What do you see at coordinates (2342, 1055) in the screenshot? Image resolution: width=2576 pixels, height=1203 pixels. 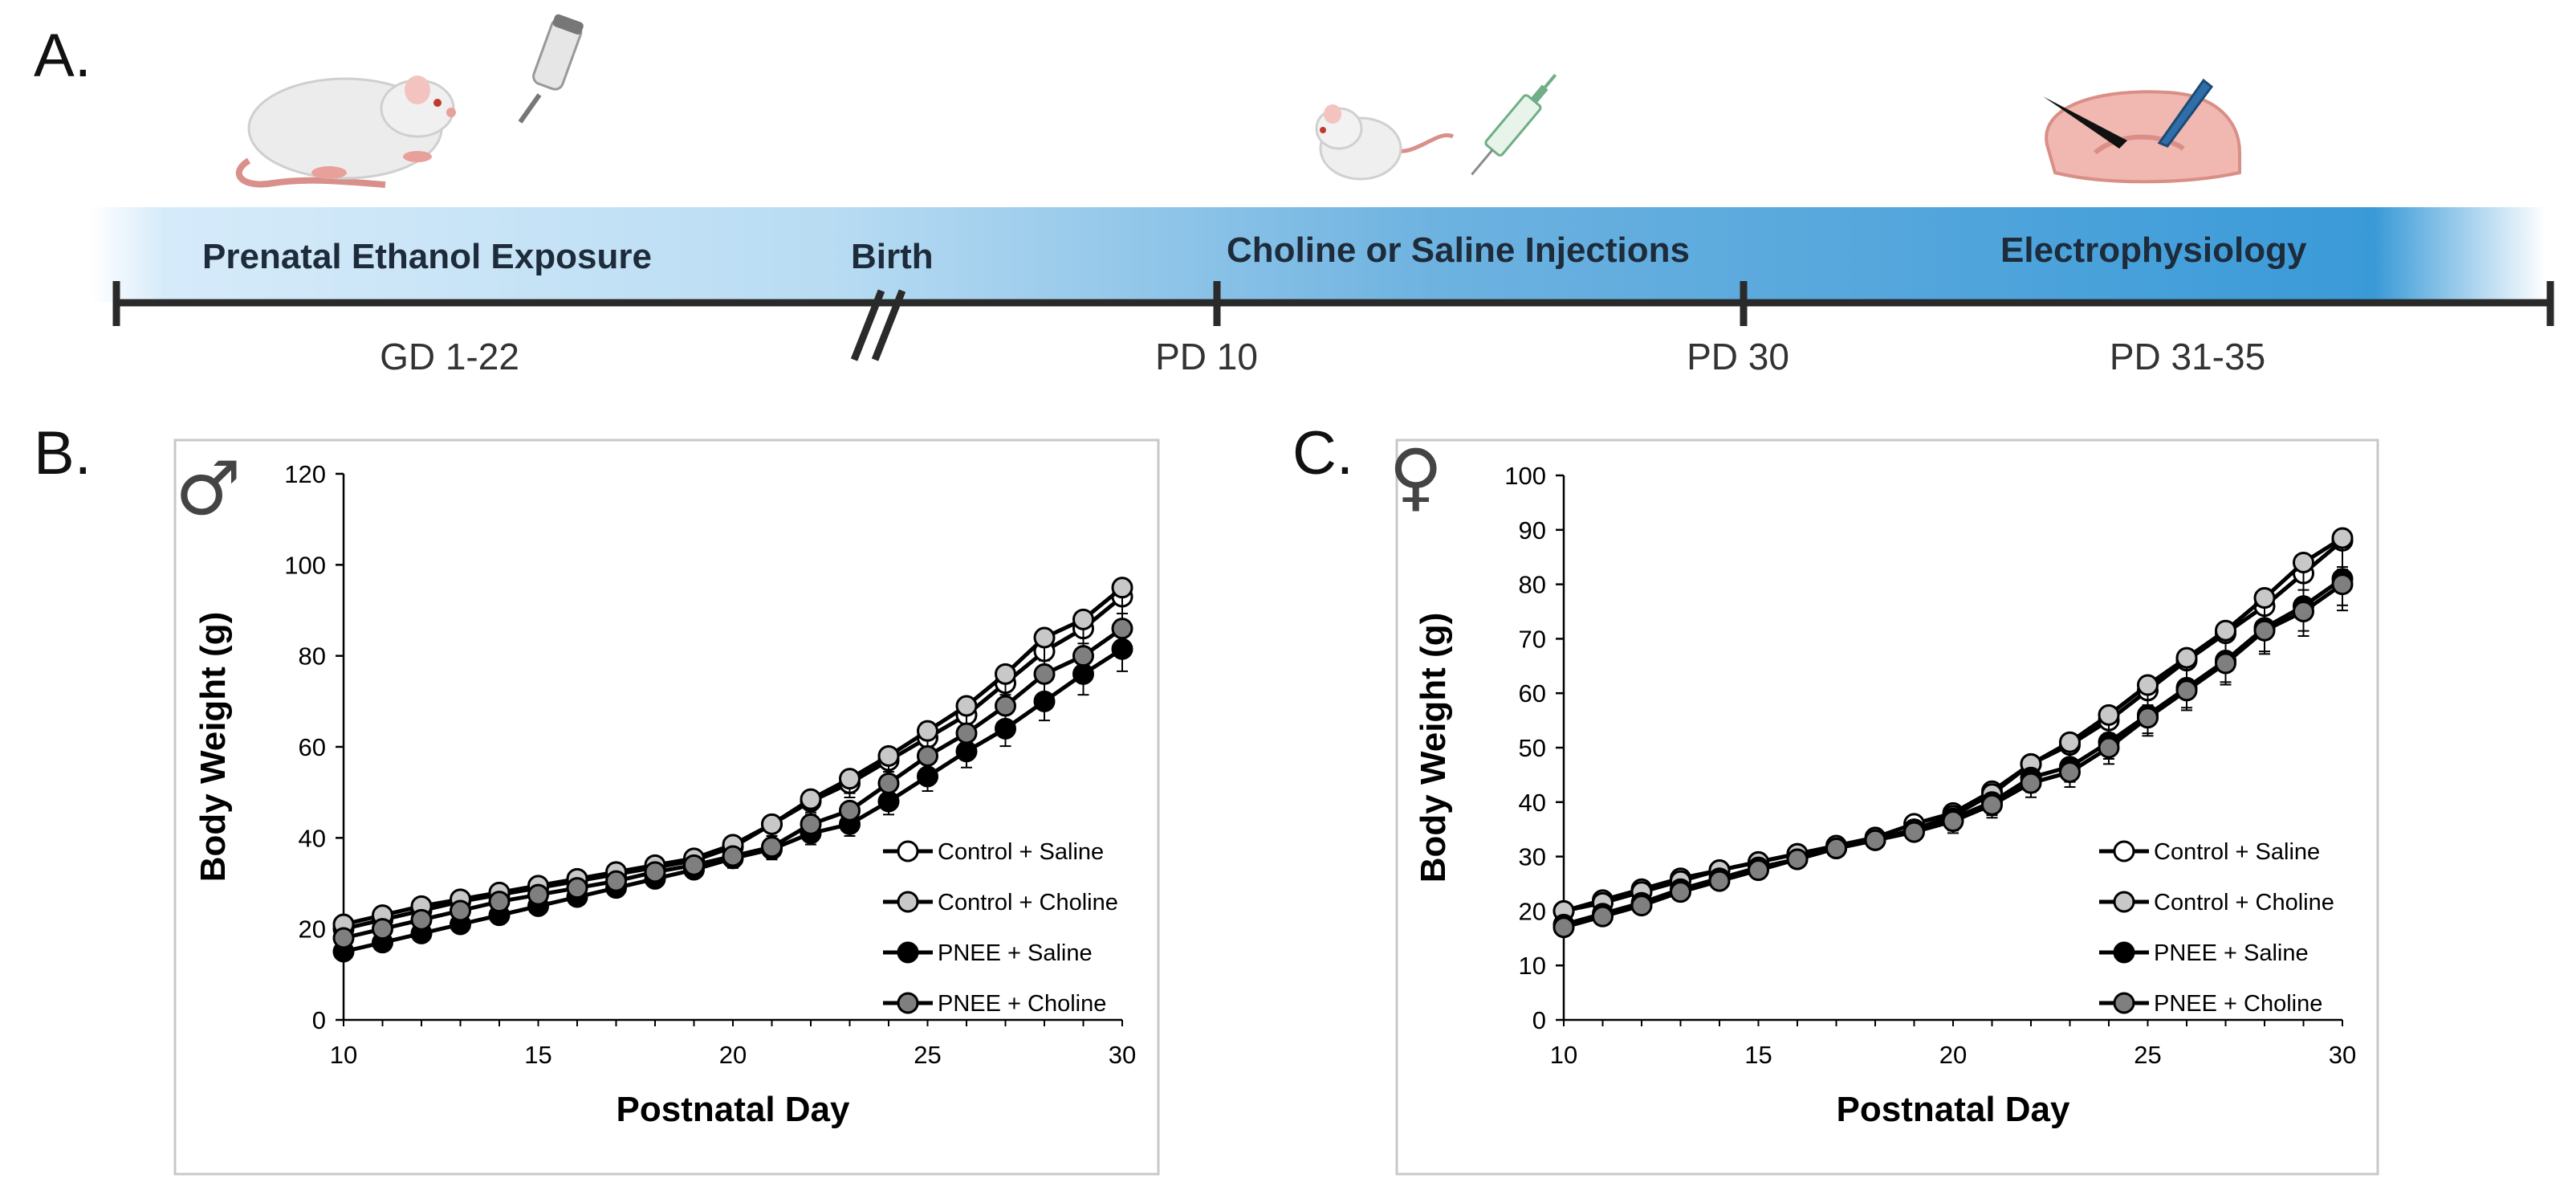 I see `x-tick-label: 30` at bounding box center [2342, 1055].